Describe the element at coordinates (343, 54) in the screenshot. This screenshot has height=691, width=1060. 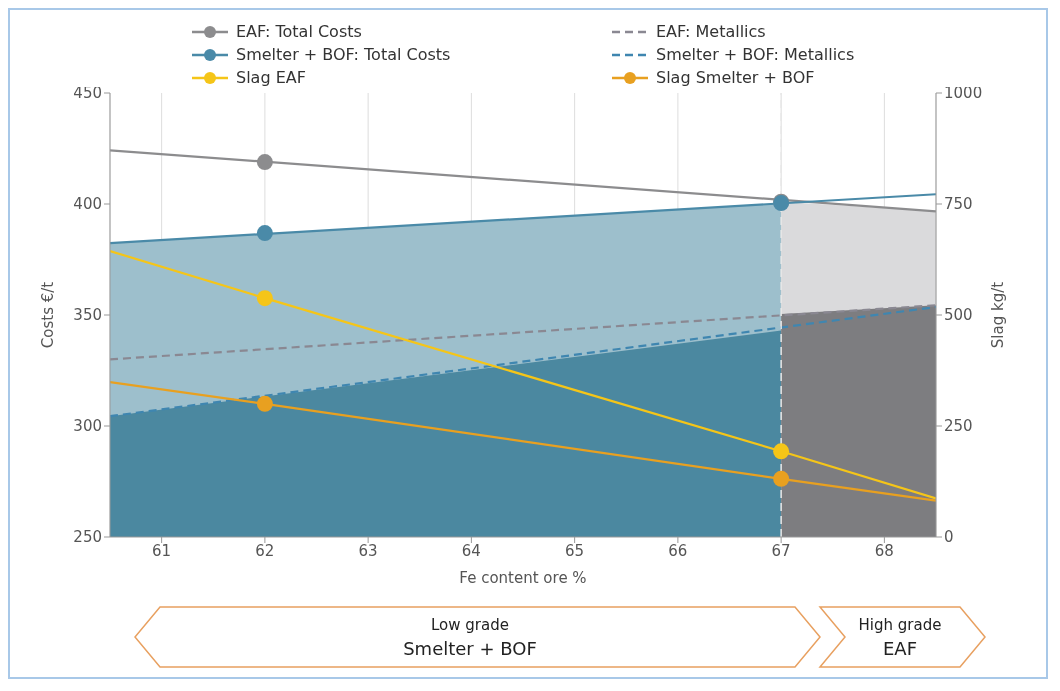
I see `legend-label: Smelter + BOF: Total Costs` at that location.